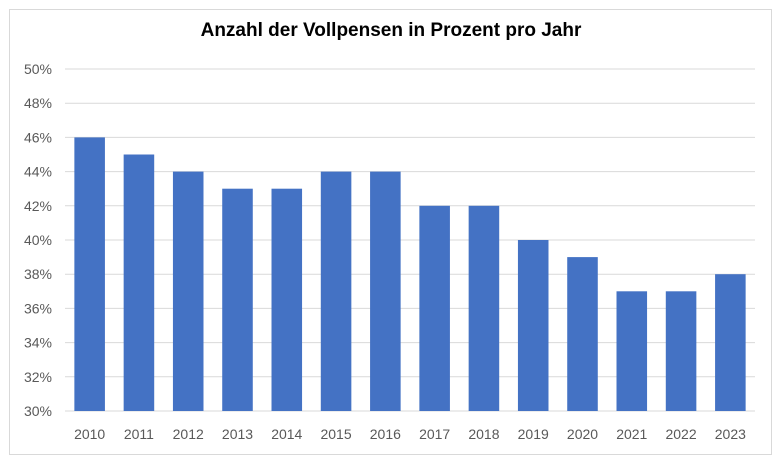 The width and height of the screenshot is (782, 466). Describe the element at coordinates (38, 377) in the screenshot. I see `y-tick-label: 32%` at that location.